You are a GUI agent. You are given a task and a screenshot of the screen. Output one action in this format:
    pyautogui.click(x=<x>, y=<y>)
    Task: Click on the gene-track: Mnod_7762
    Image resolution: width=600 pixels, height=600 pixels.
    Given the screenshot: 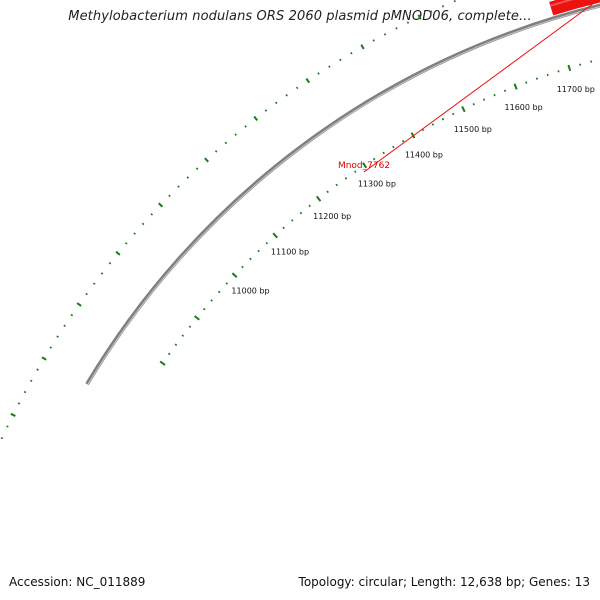 What is the action you would take?
    pyautogui.click(x=469, y=86)
    